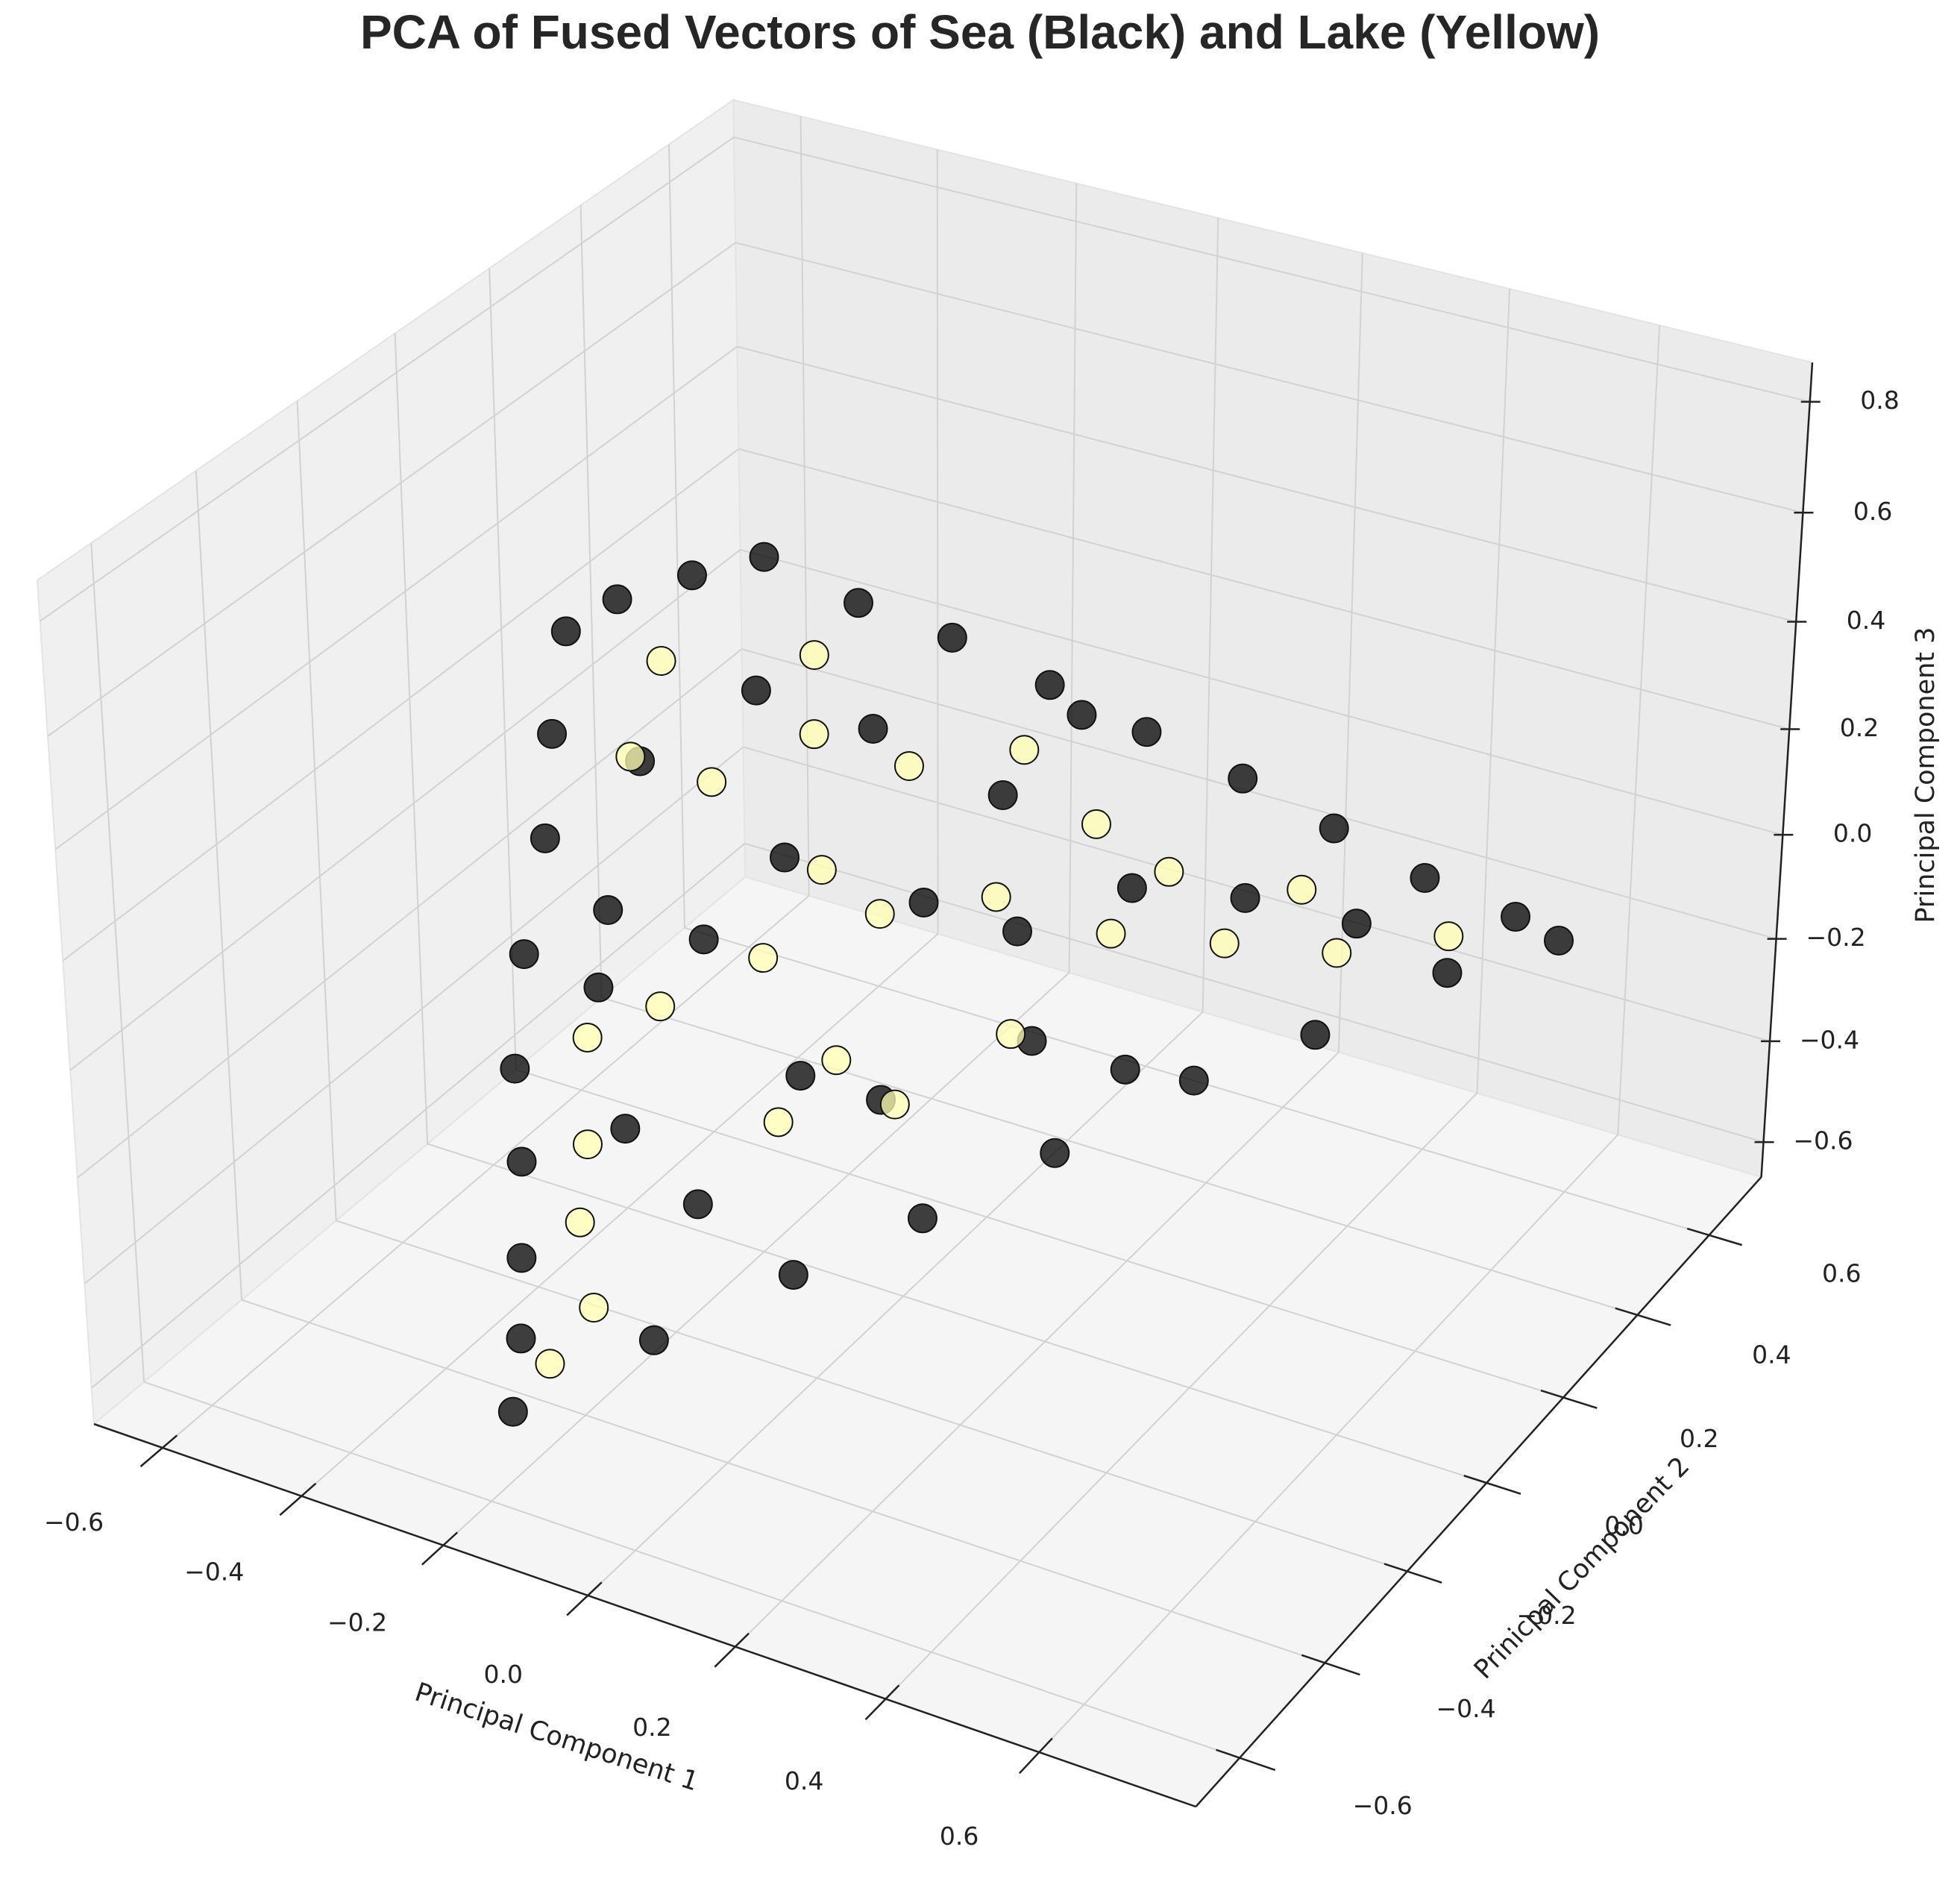 The image size is (1960, 1879). What do you see at coordinates (1546, 1615) in the screenshot?
I see `y-tick-label: −0.2` at bounding box center [1546, 1615].